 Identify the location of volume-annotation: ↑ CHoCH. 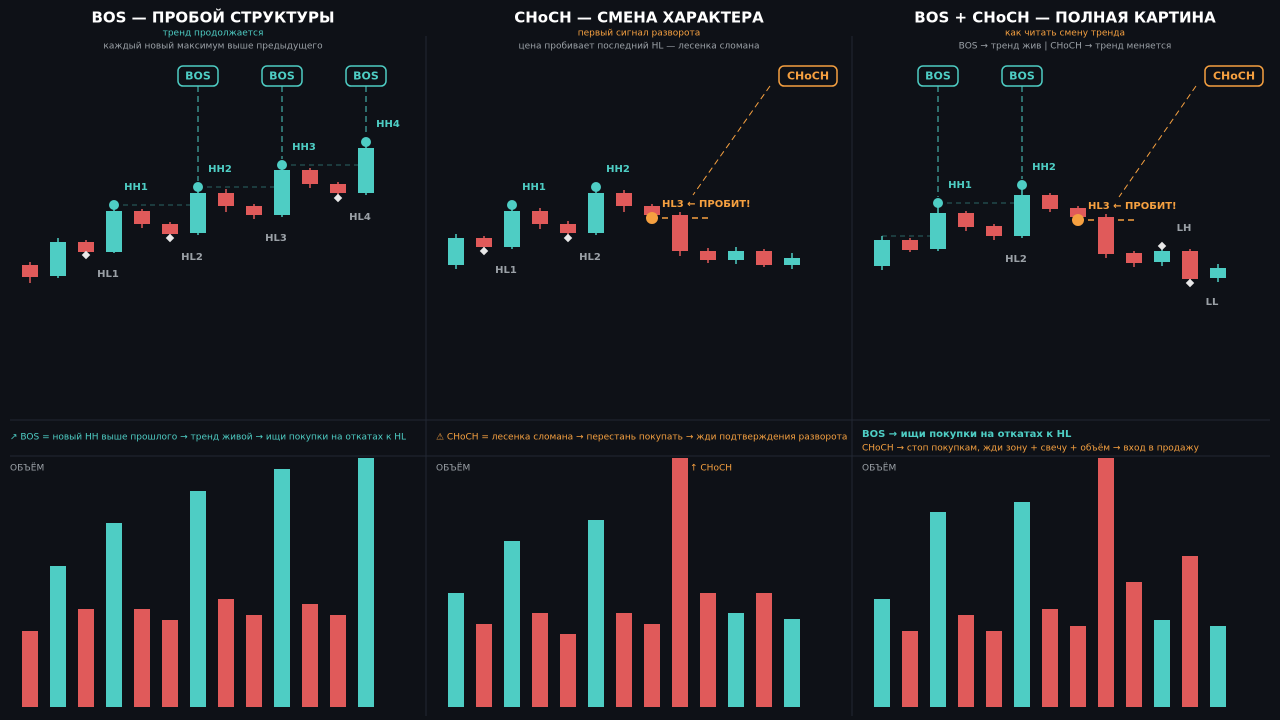
(711, 469).